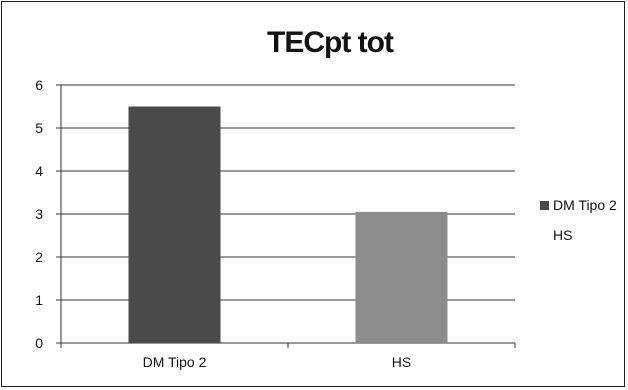 This screenshot has height=390, width=628. I want to click on y-tick-label: 0, so click(39, 343).